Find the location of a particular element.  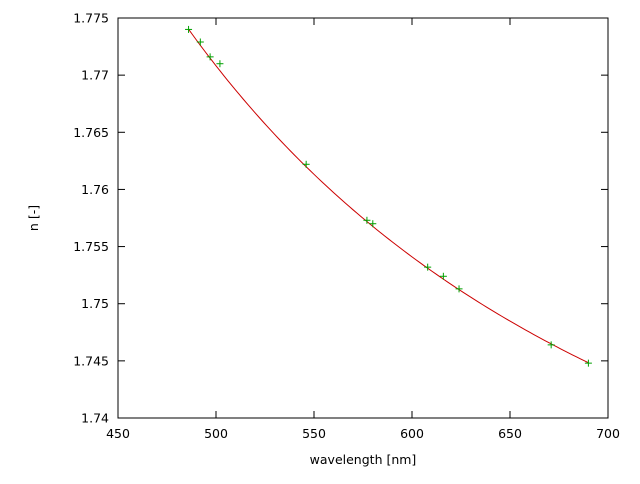

x-tick-label: 600 is located at coordinates (412, 433).